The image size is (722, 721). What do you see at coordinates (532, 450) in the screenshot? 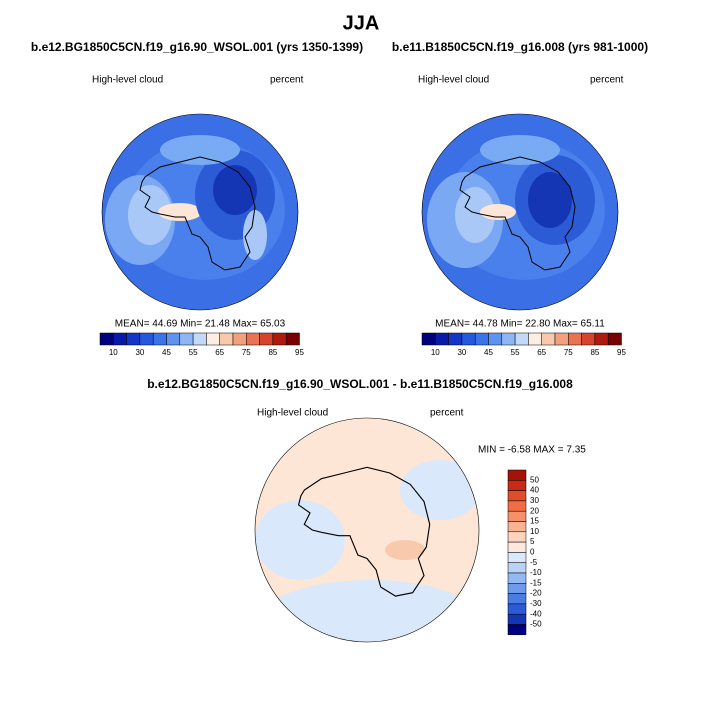
I see `stats: MIN = -6.58 MAX = 7.35` at bounding box center [532, 450].